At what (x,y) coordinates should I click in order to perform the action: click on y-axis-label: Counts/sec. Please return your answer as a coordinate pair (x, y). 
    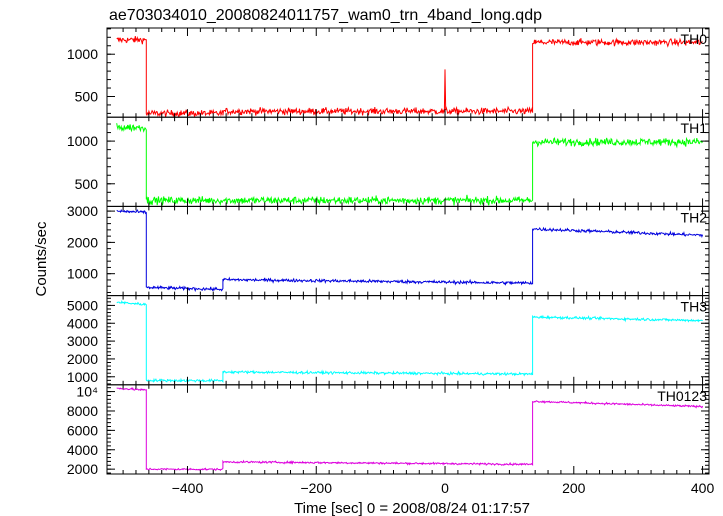
    Looking at the image, I should click on (41, 259).